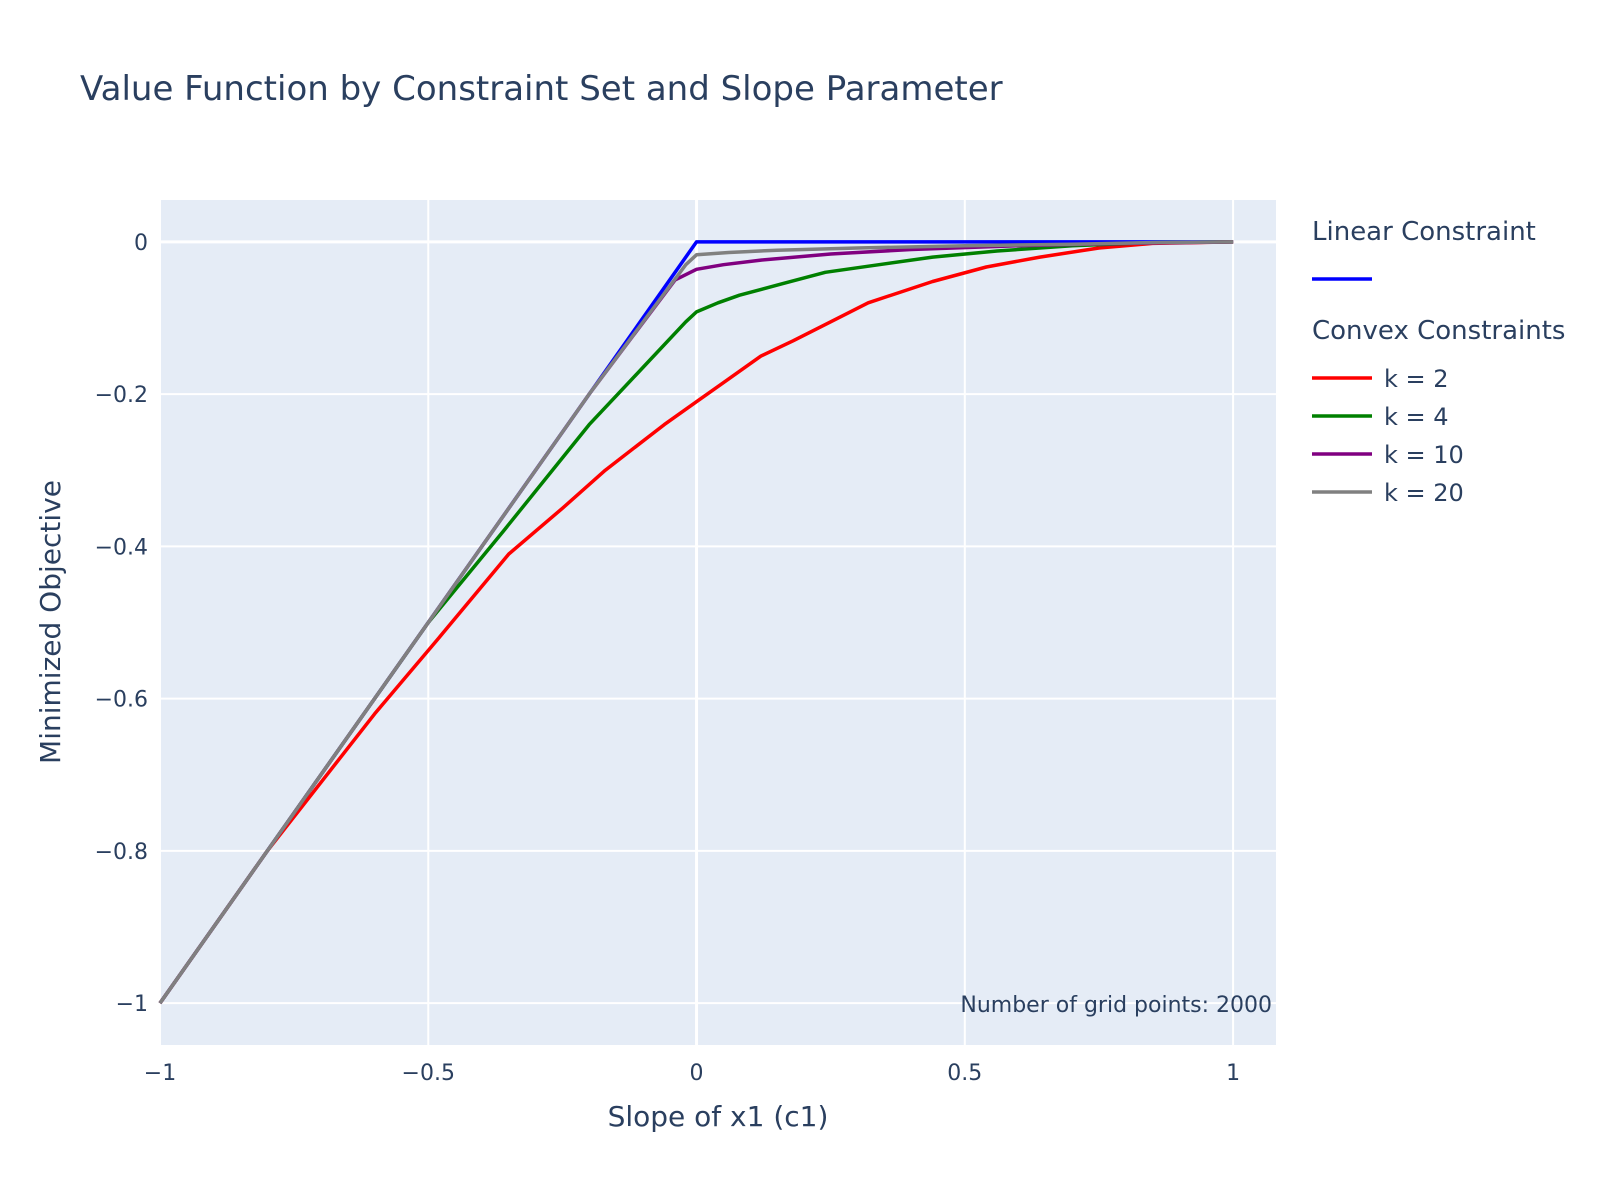 This screenshot has height=1200, width=1600. I want to click on y-tick-label: −0.8, so click(121, 852).